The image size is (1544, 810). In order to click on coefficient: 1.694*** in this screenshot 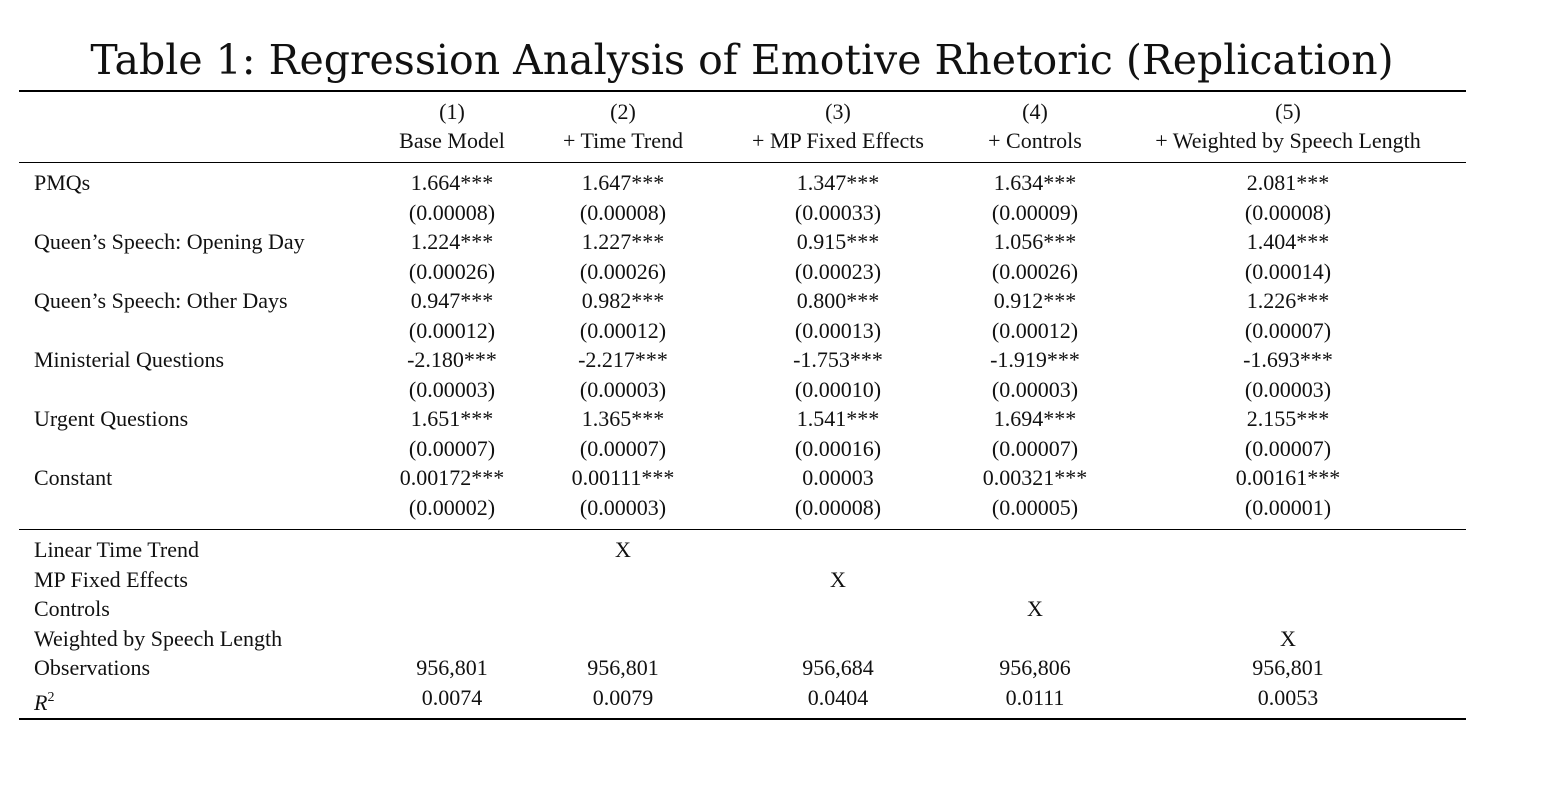, I will do `click(1035, 418)`.